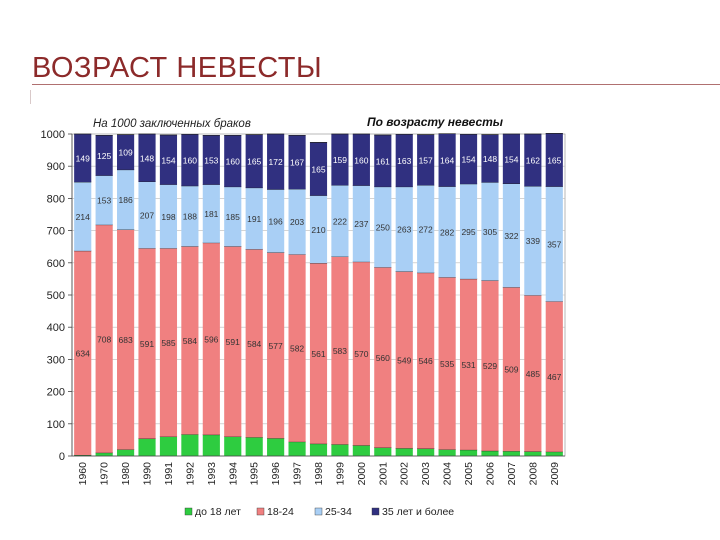 Image resolution: width=720 pixels, height=540 pixels. I want to click on bar-1990-s0, so click(147, 447).